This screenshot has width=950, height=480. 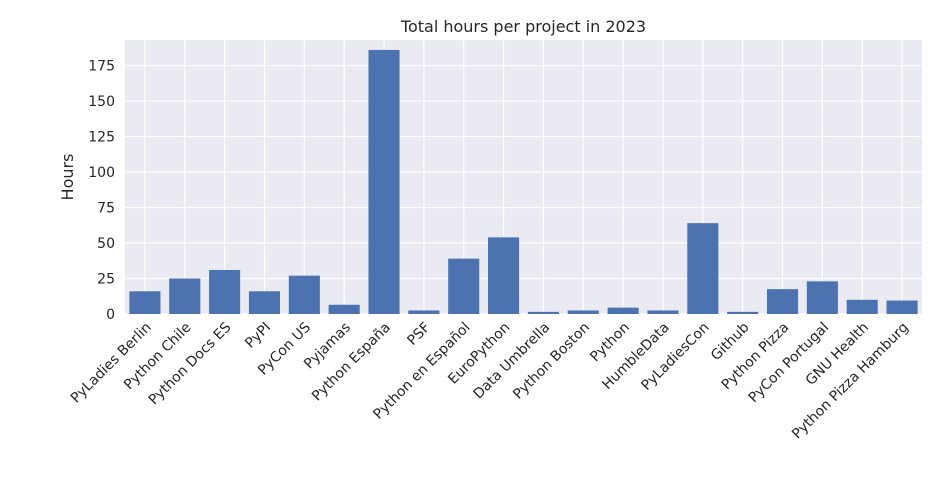 What do you see at coordinates (258, 336) in the screenshot?
I see `x-tick-label: PyPI` at bounding box center [258, 336].